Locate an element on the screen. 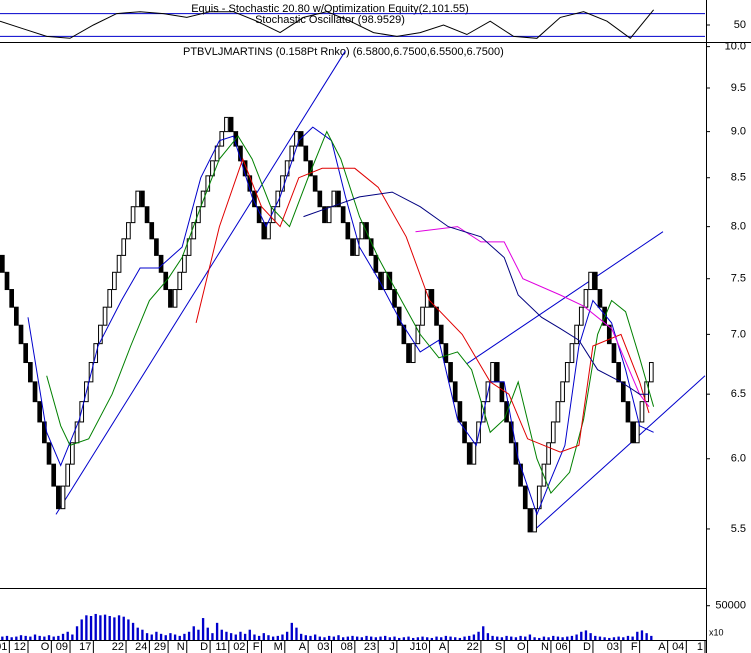 This screenshot has width=751, height=653. x-tick-label: 12 is located at coordinates (20, 647).